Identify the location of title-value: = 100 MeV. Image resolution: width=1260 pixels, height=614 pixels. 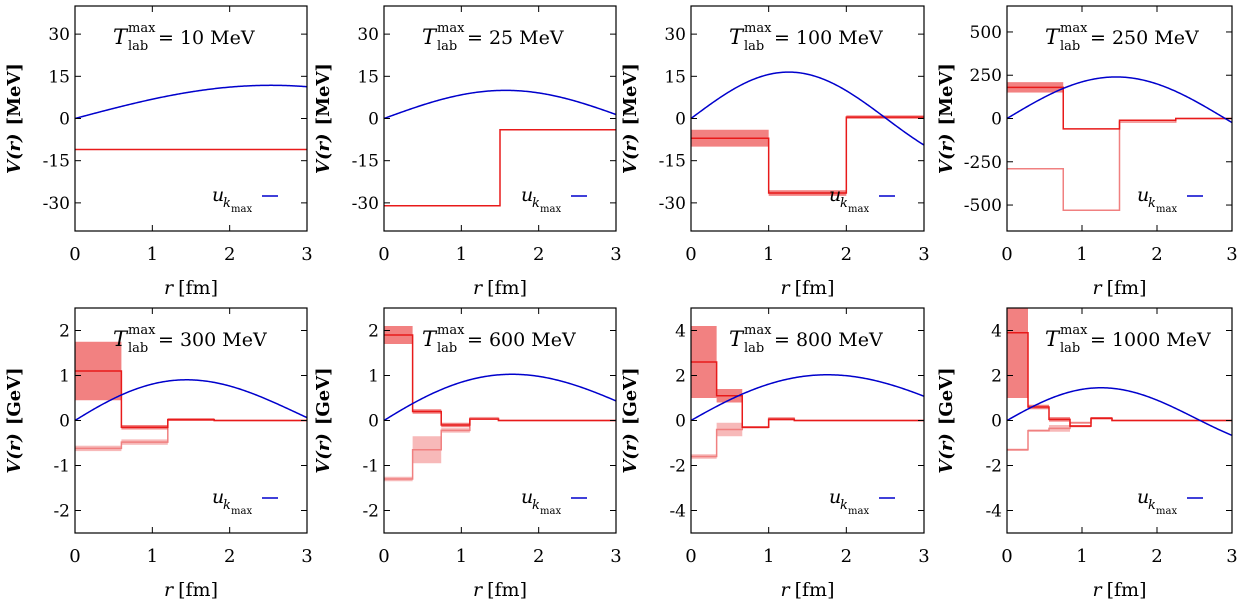
(828, 38).